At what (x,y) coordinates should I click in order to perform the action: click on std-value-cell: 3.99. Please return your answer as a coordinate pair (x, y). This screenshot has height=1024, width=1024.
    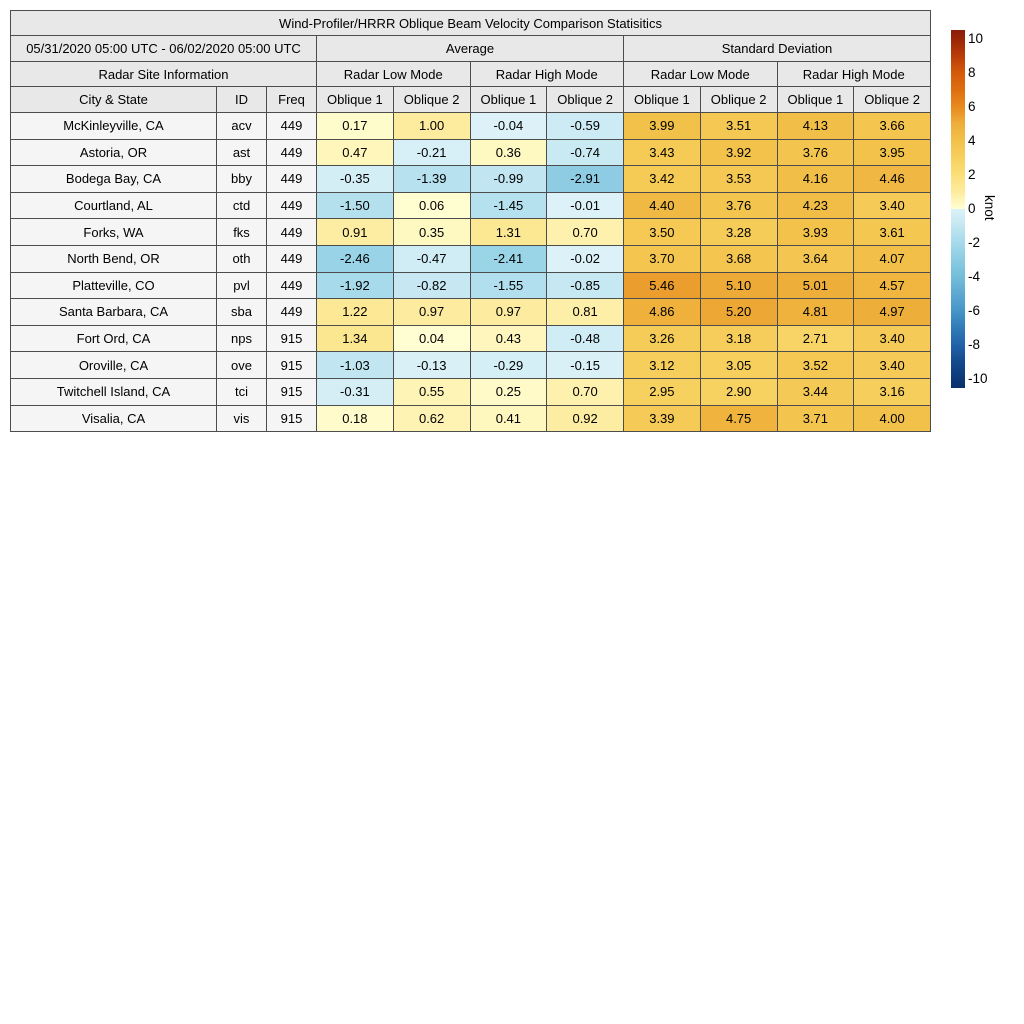
    Looking at the image, I should click on (662, 126).